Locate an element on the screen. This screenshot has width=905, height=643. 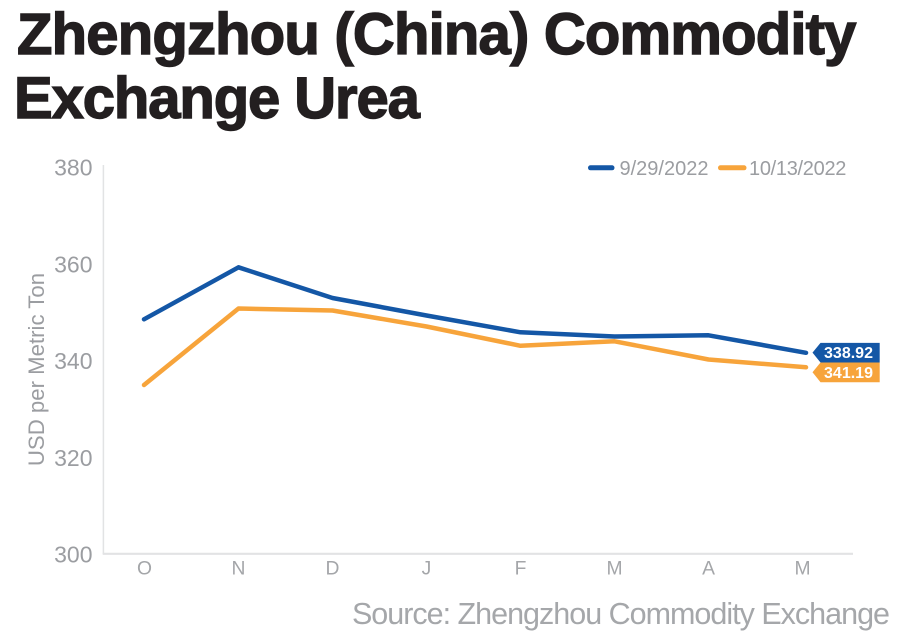
svg-text:Source: Zhengzhou Commodity Ex: Source: Zhengzhou Commodity Exchange is located at coordinates (620, 614).